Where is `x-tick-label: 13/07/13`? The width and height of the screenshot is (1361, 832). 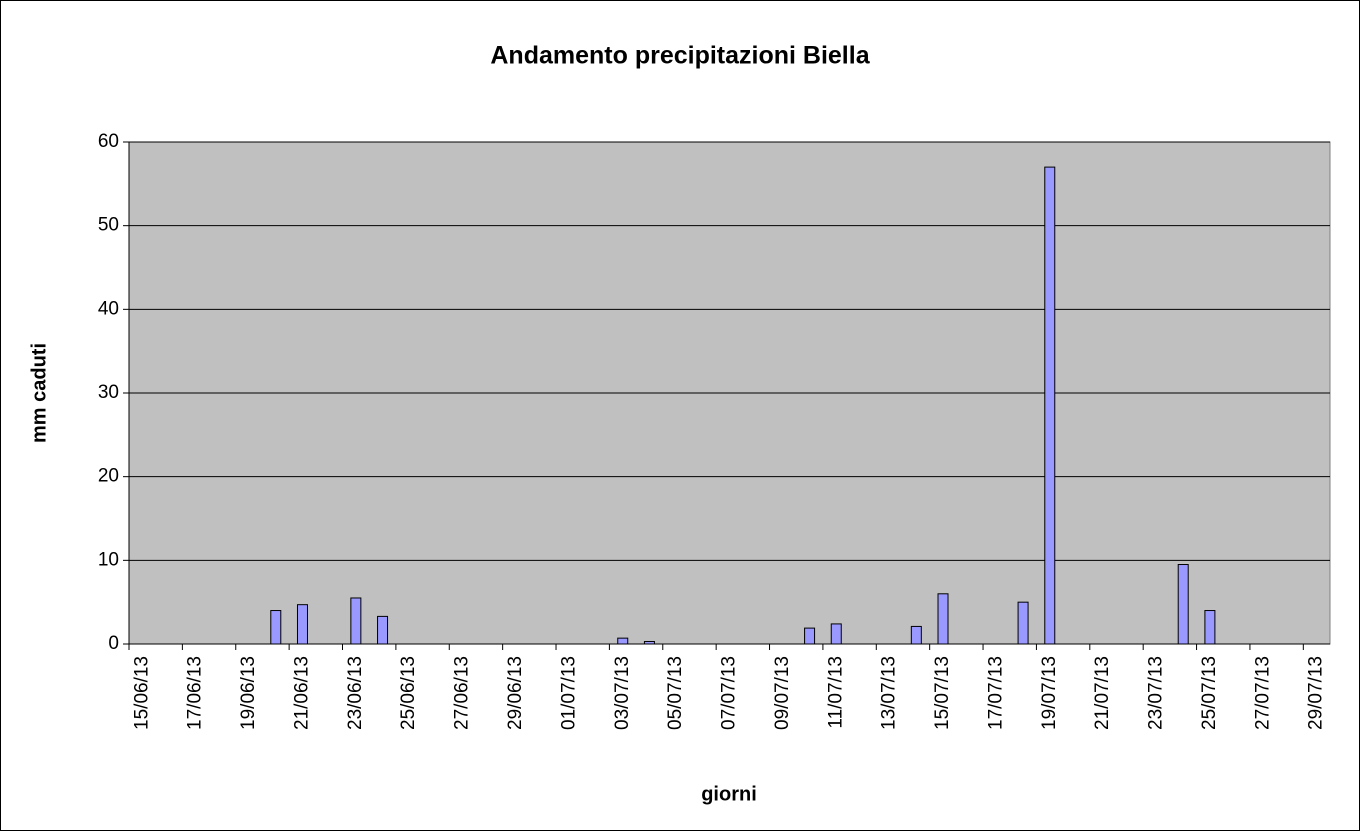
x-tick-label: 13/07/13 is located at coordinates (889, 693).